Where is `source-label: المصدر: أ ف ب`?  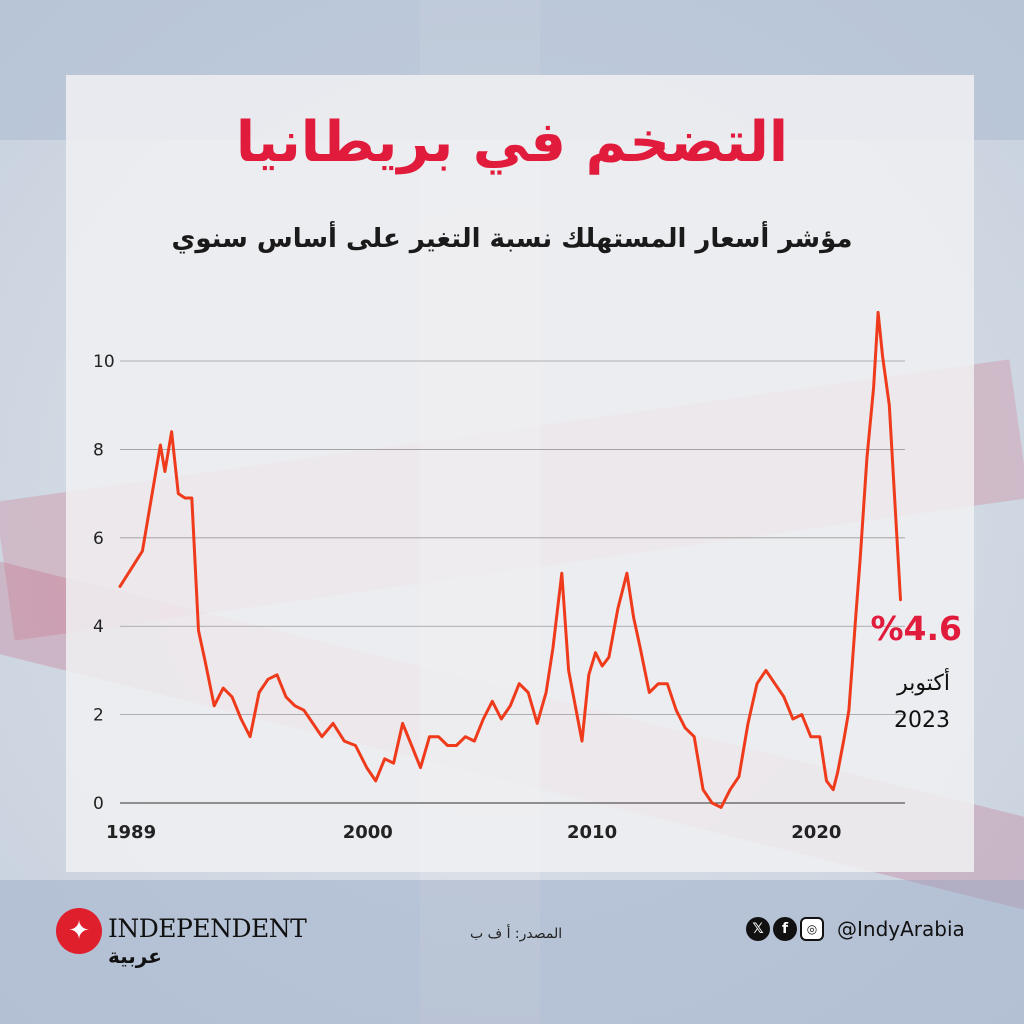 source-label: المصدر: أ ف ب is located at coordinates (516, 934).